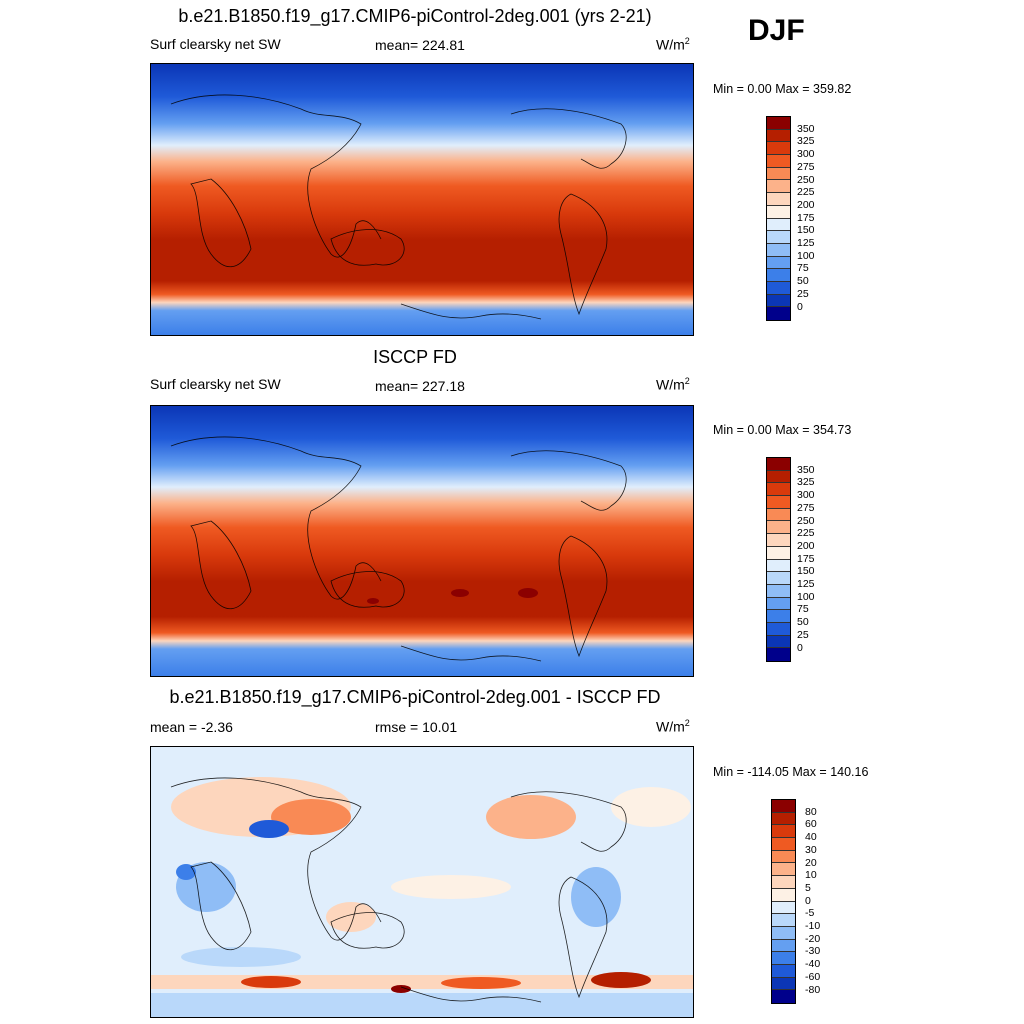 Image resolution: width=1024 pixels, height=1024 pixels. I want to click on colorbar-obs, so click(778, 559).